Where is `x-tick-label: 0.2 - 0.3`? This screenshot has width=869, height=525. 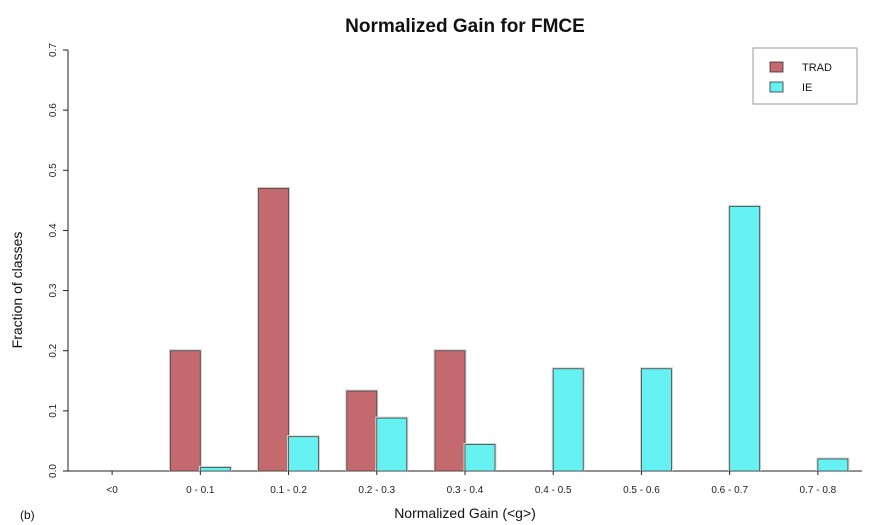
x-tick-label: 0.2 - 0.3 is located at coordinates (376, 490).